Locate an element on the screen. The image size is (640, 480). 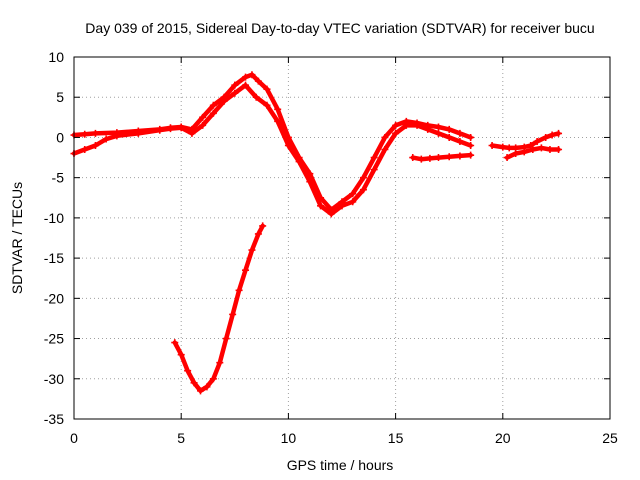
y-tick-label: -35 is located at coordinates (54, 419).